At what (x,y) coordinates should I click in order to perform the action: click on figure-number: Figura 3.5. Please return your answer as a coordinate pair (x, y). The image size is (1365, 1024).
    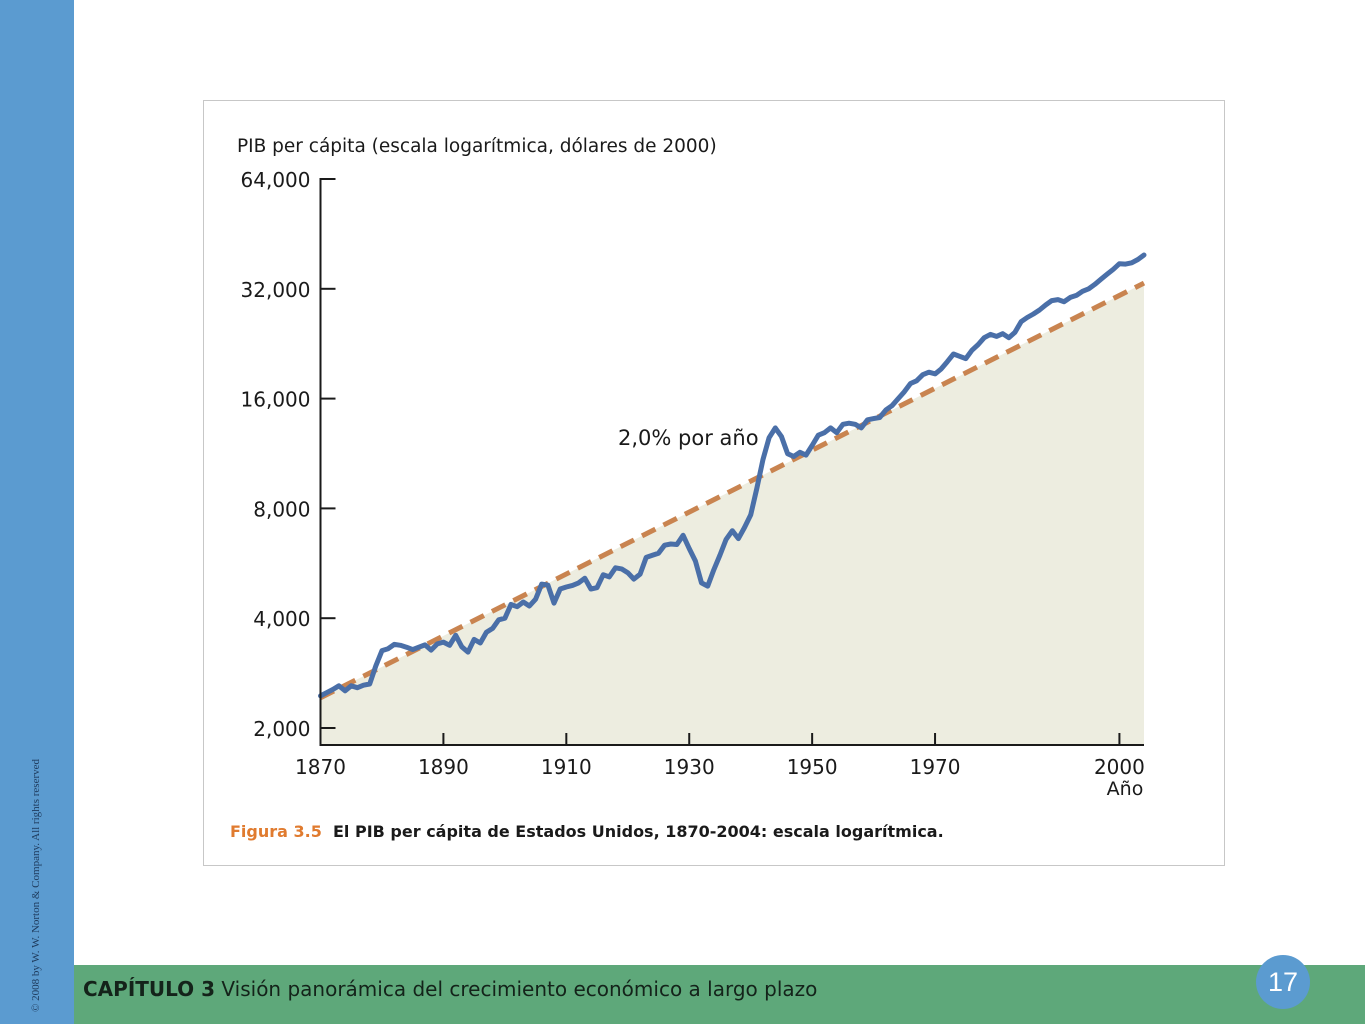
    Looking at the image, I should click on (276, 831).